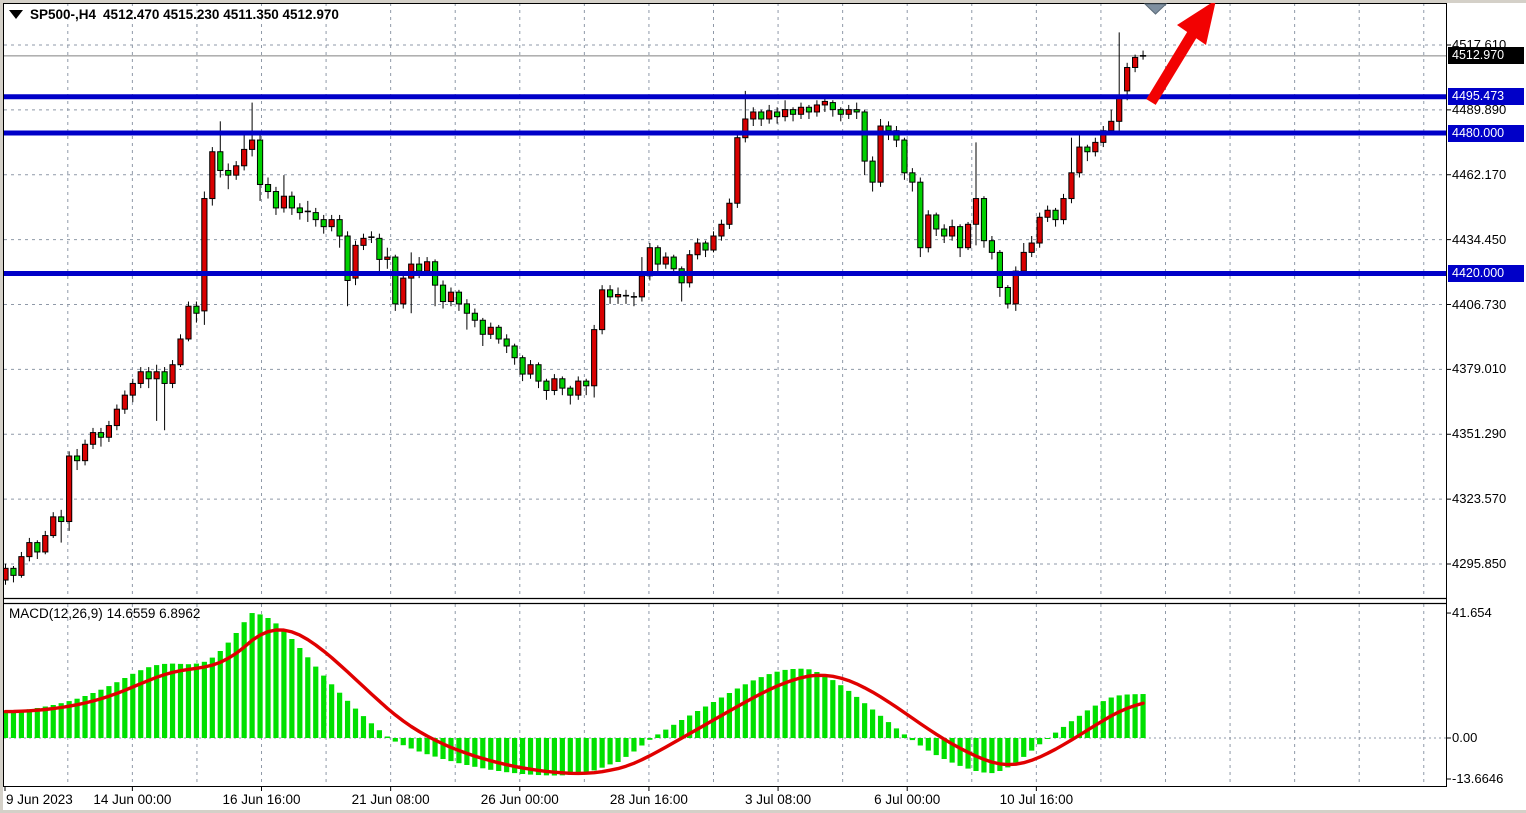 The image size is (1526, 813). I want to click on trend-arrow, so click(1181, 52).